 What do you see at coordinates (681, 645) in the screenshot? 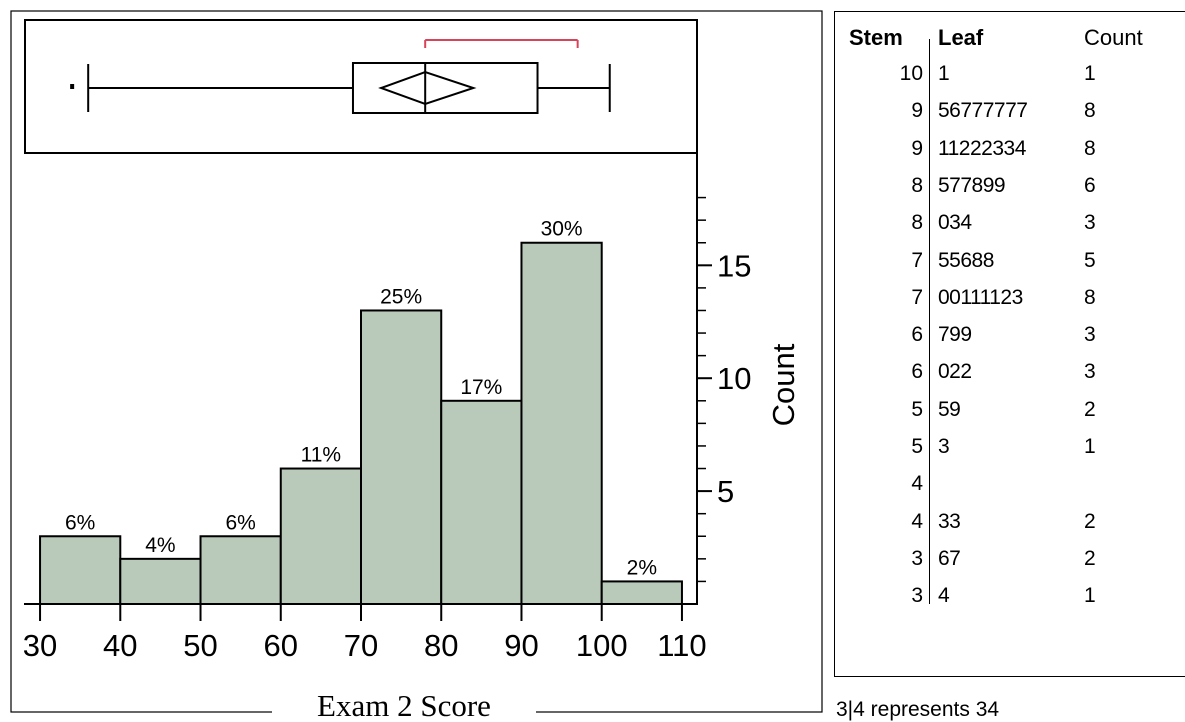
I see `x-tick-label: 110` at bounding box center [681, 645].